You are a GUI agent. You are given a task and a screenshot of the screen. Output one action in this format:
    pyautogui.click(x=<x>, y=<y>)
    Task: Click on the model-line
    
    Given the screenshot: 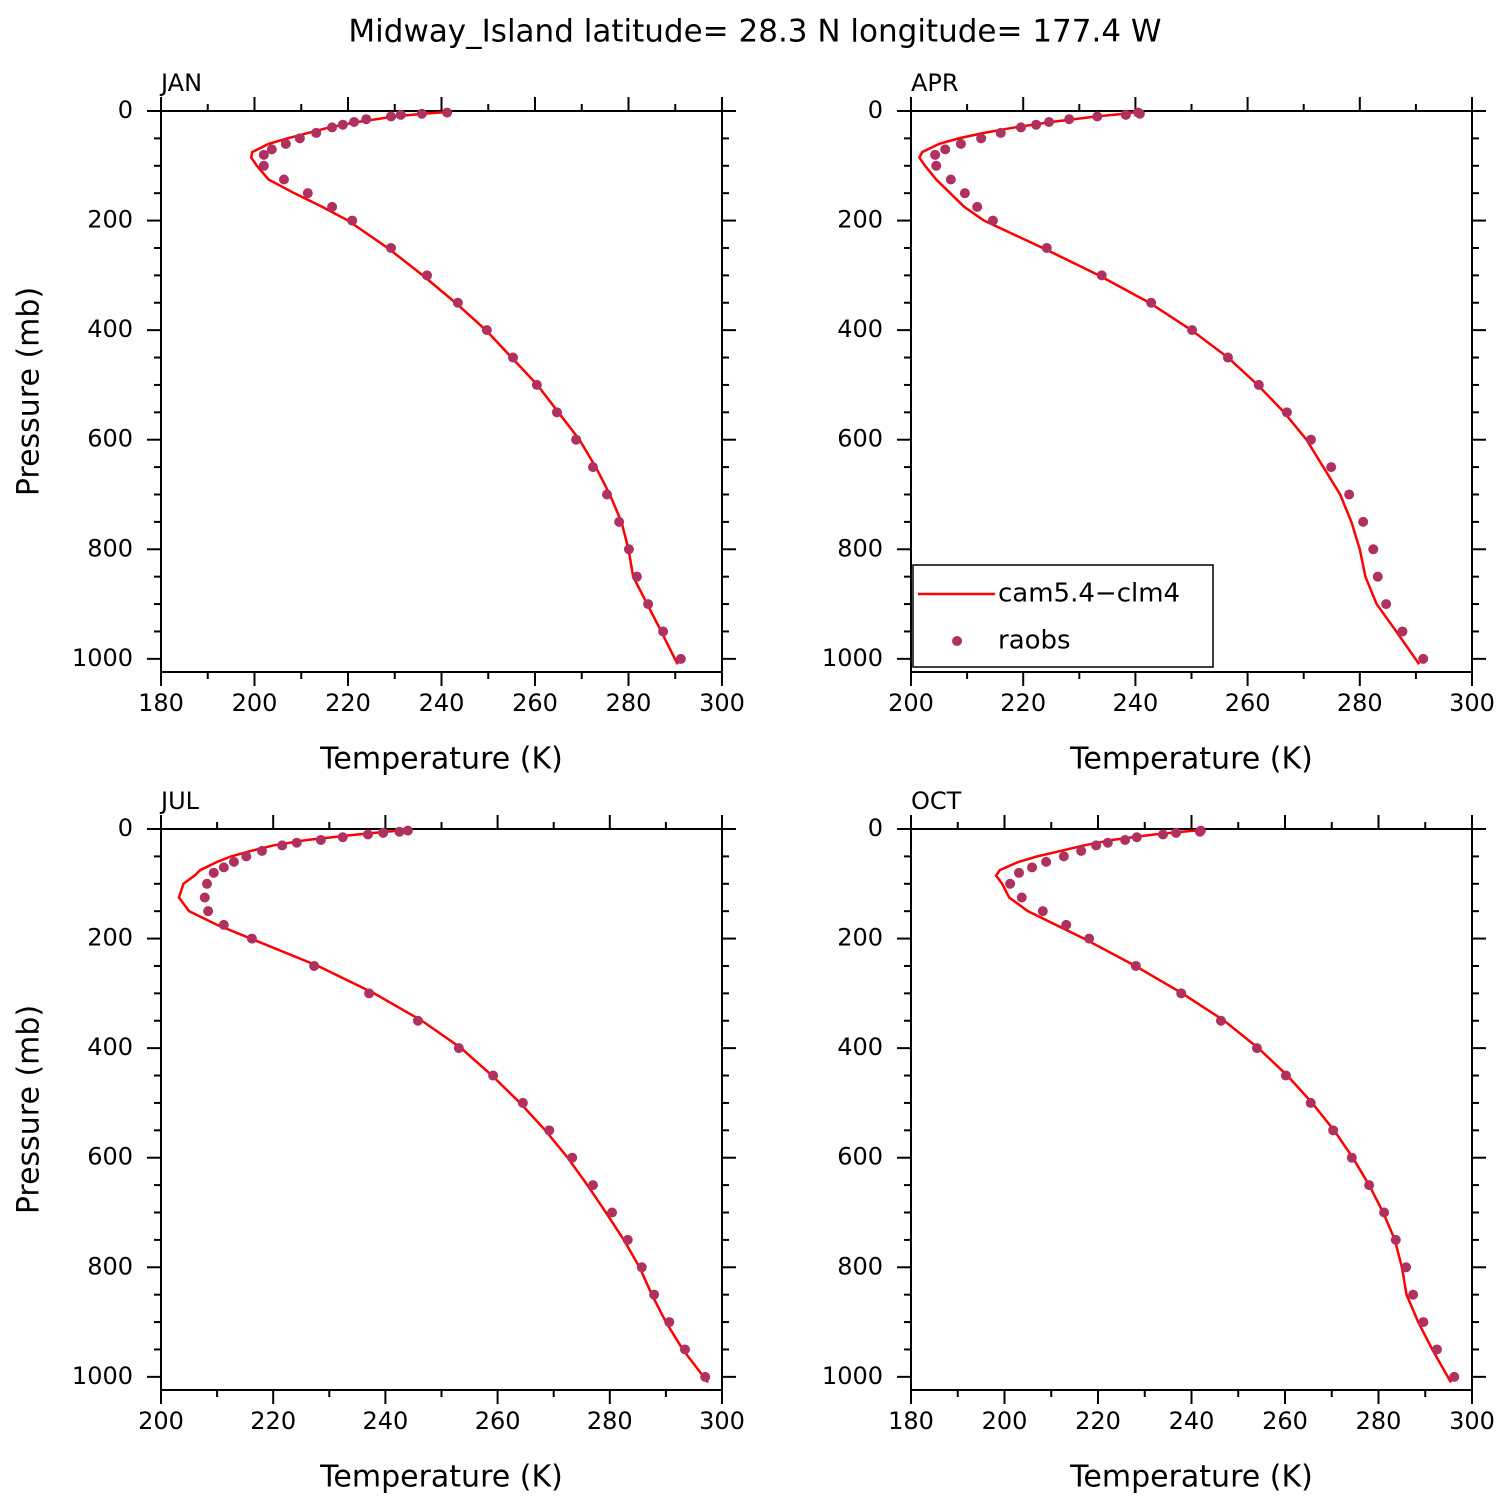 What is the action you would take?
    pyautogui.click(x=464, y=387)
    